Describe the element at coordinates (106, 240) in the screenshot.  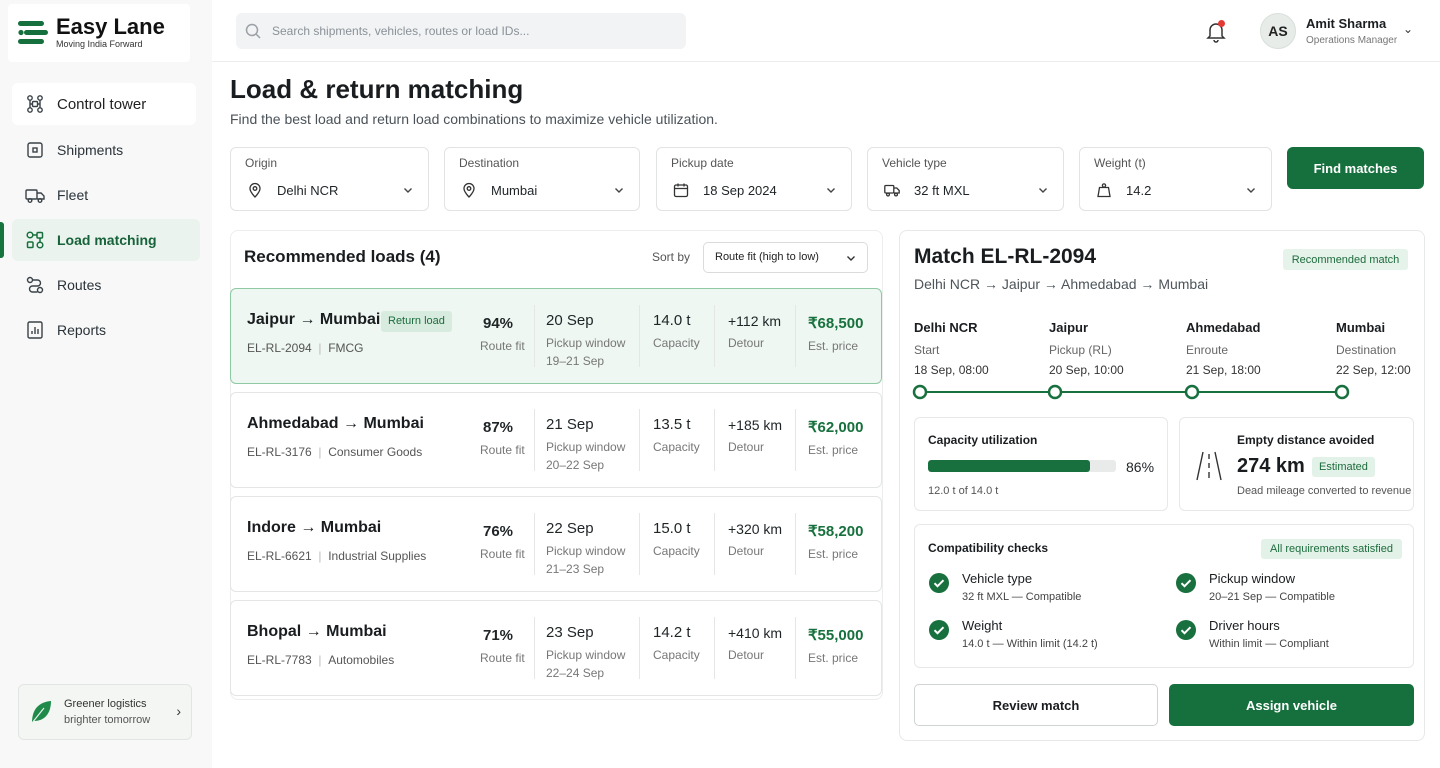
I see `sidebar-item-load-matching: Load matching` at that location.